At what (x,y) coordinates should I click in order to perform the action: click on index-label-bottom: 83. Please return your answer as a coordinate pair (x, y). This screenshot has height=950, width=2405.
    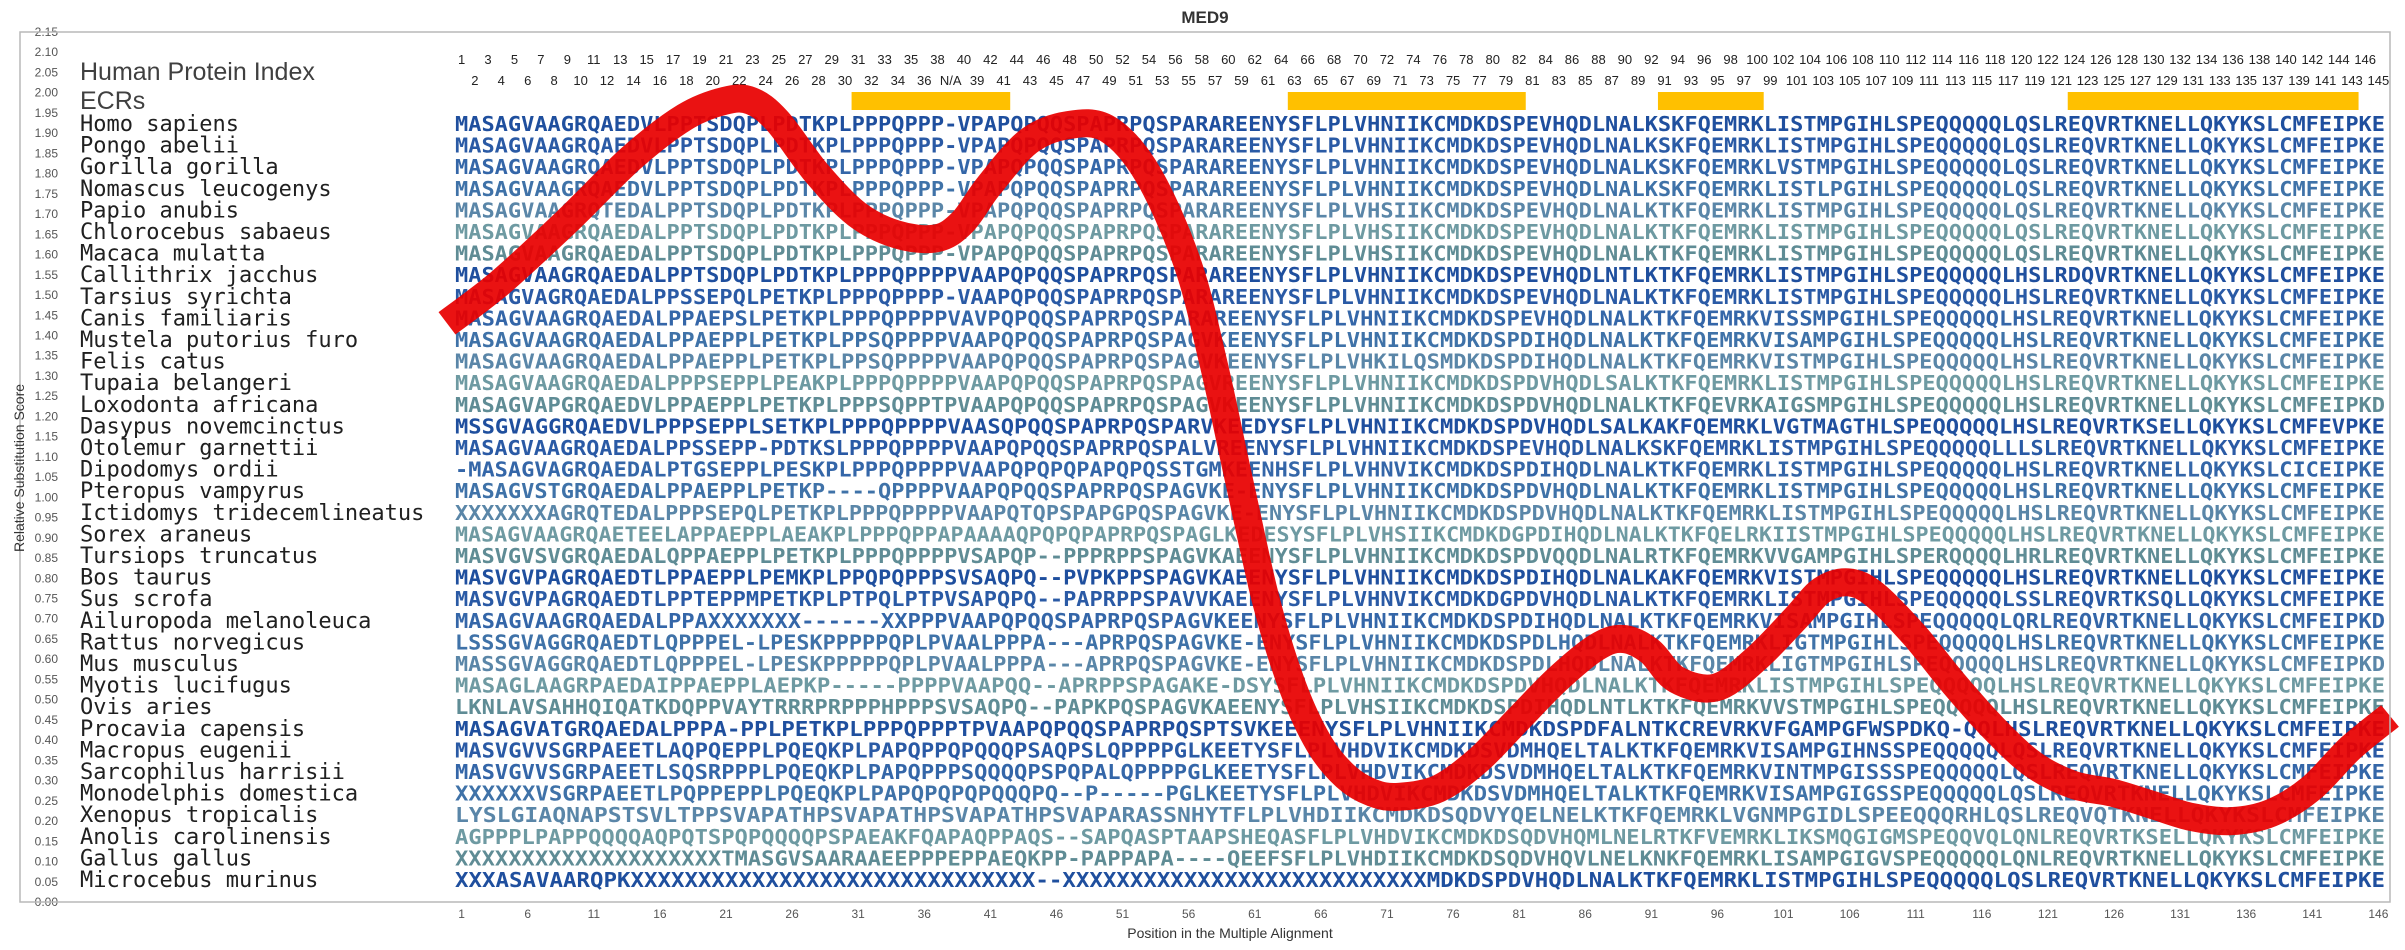
    Looking at the image, I should click on (1559, 80).